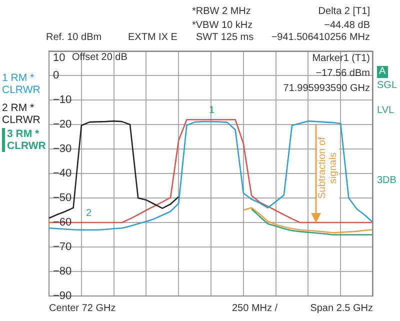 This screenshot has width=400, height=321. Describe the element at coordinates (385, 111) in the screenshot. I see `text: LVL` at that location.